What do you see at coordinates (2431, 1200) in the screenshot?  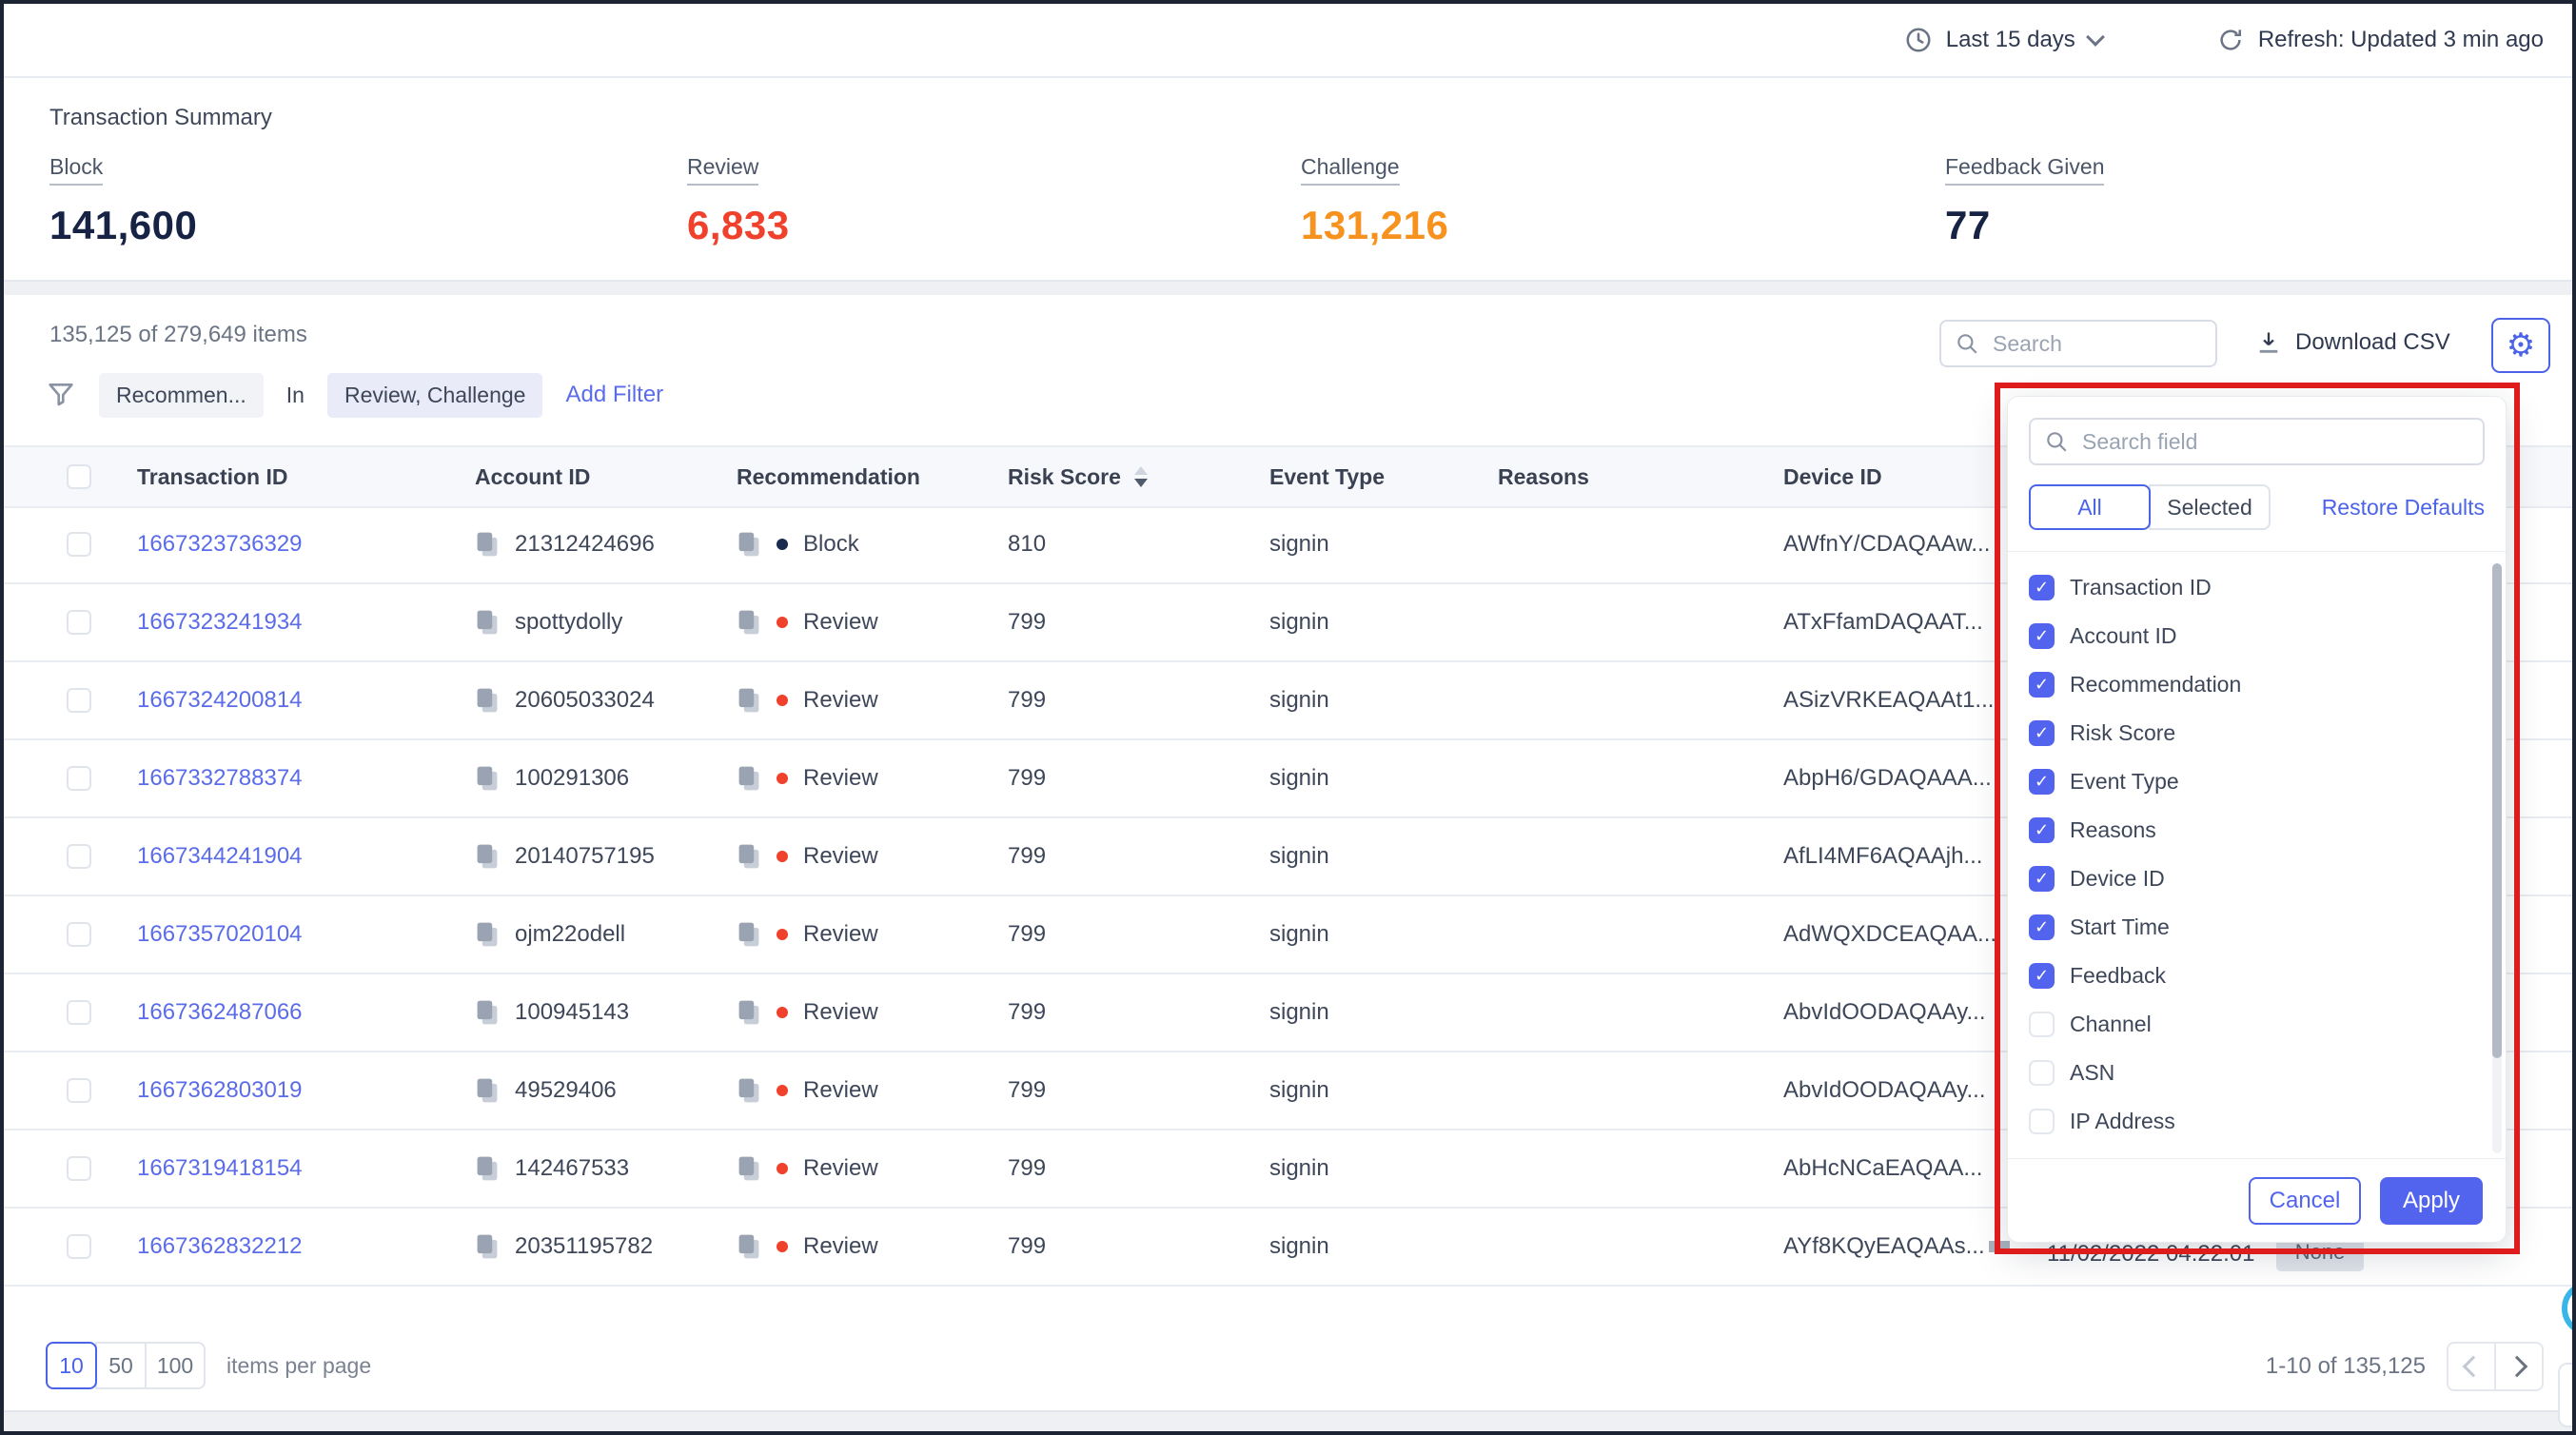 I see `apply-button: Apply` at bounding box center [2431, 1200].